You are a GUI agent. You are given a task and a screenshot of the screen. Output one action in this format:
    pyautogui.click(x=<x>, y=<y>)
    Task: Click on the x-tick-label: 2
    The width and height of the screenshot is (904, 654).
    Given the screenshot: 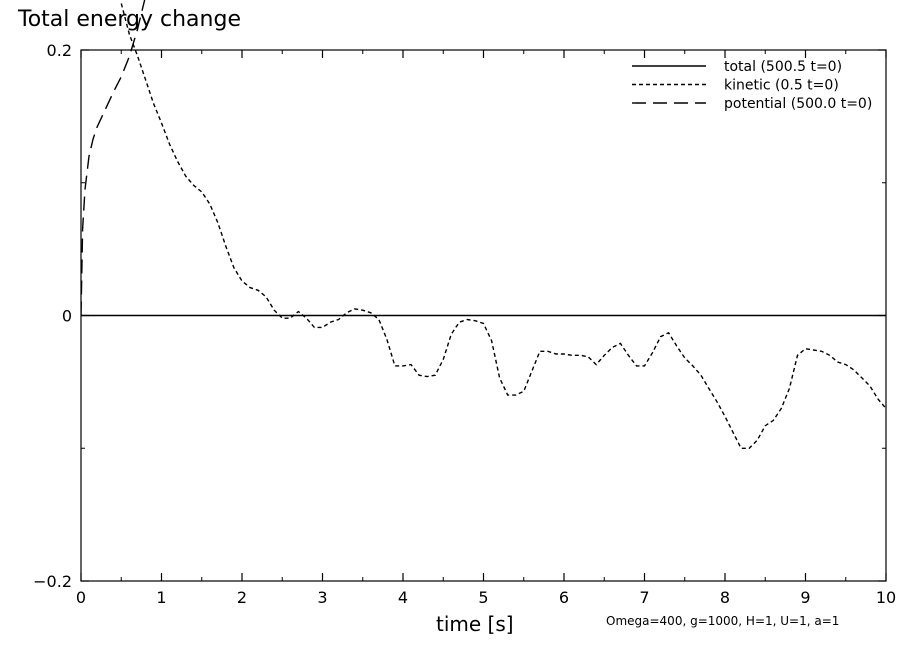 What is the action you would take?
    pyautogui.click(x=242, y=597)
    